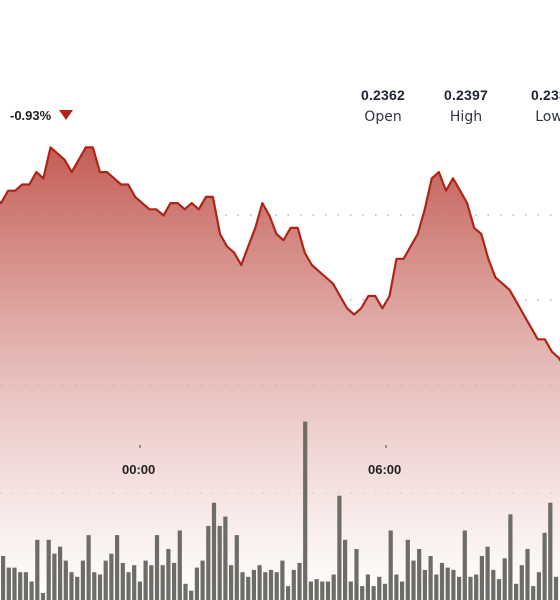 The height and width of the screenshot is (600, 560). Describe the element at coordinates (139, 469) in the screenshot. I see `time-label-0000: 00:00` at that location.